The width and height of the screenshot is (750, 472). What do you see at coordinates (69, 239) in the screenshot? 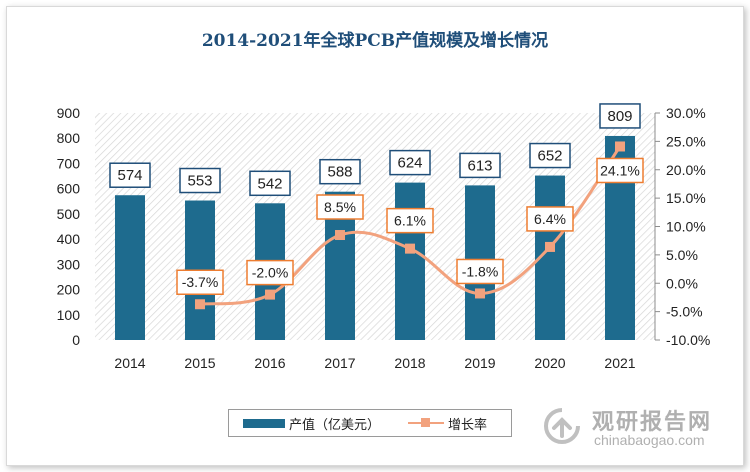
I see `y-left-tick-label: 400` at bounding box center [69, 239].